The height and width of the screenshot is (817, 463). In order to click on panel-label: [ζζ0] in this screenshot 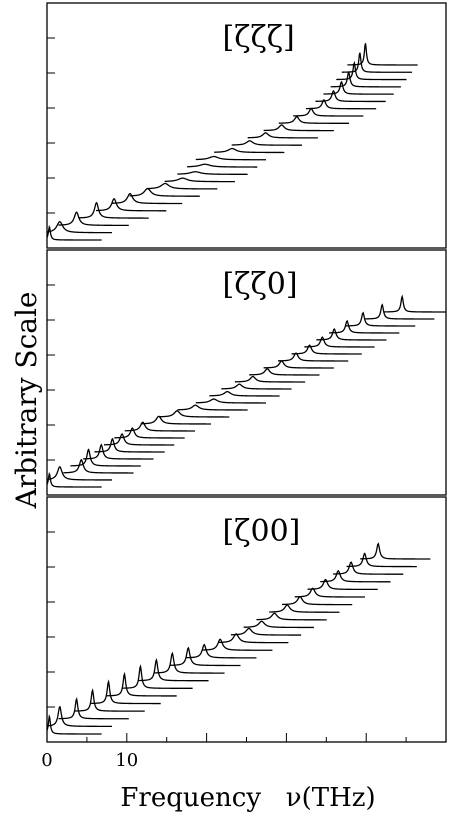, I will do `click(260, 284)`.